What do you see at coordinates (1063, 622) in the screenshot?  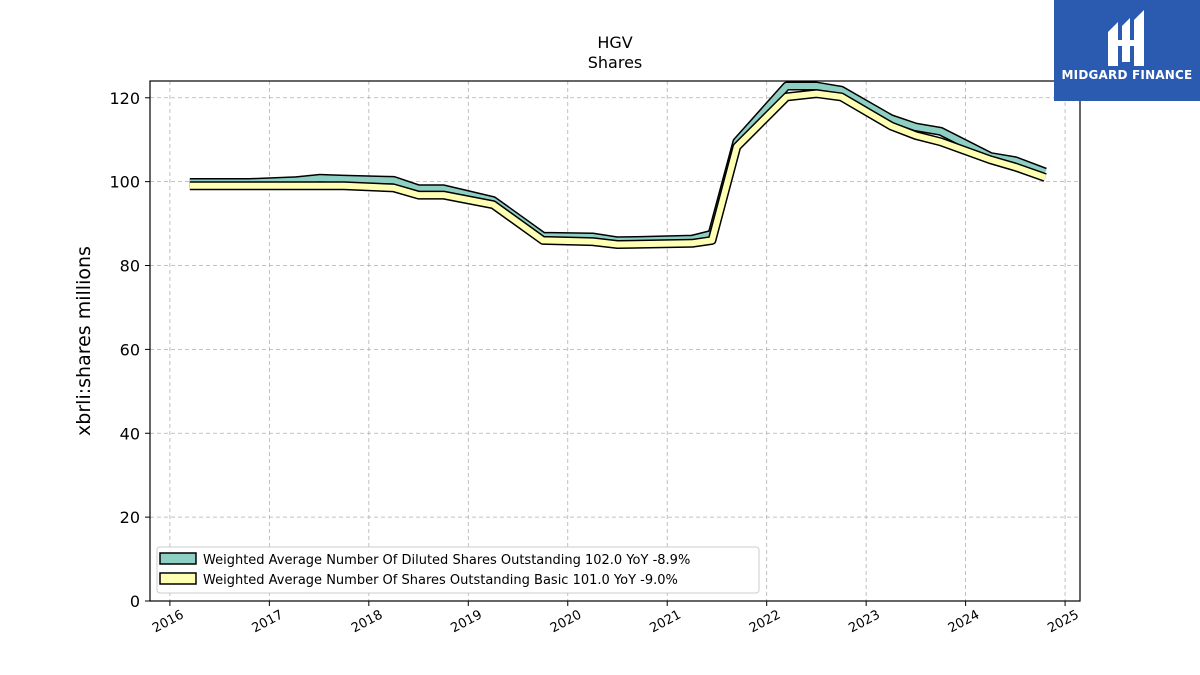 I see `x-tick-label: 2025` at bounding box center [1063, 622].